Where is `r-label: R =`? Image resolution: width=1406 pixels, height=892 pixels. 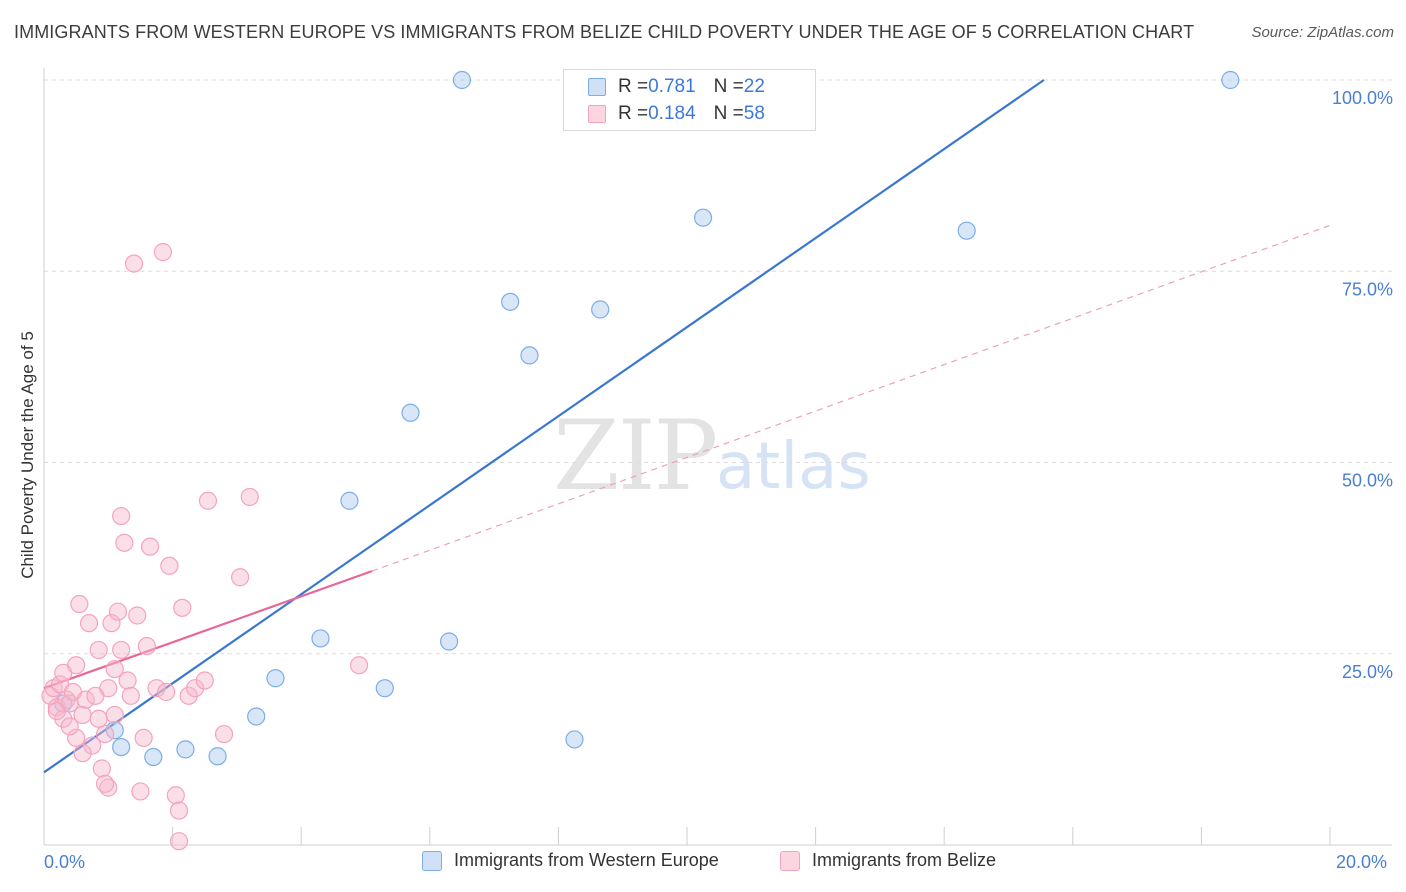 r-label: R = is located at coordinates (633, 86).